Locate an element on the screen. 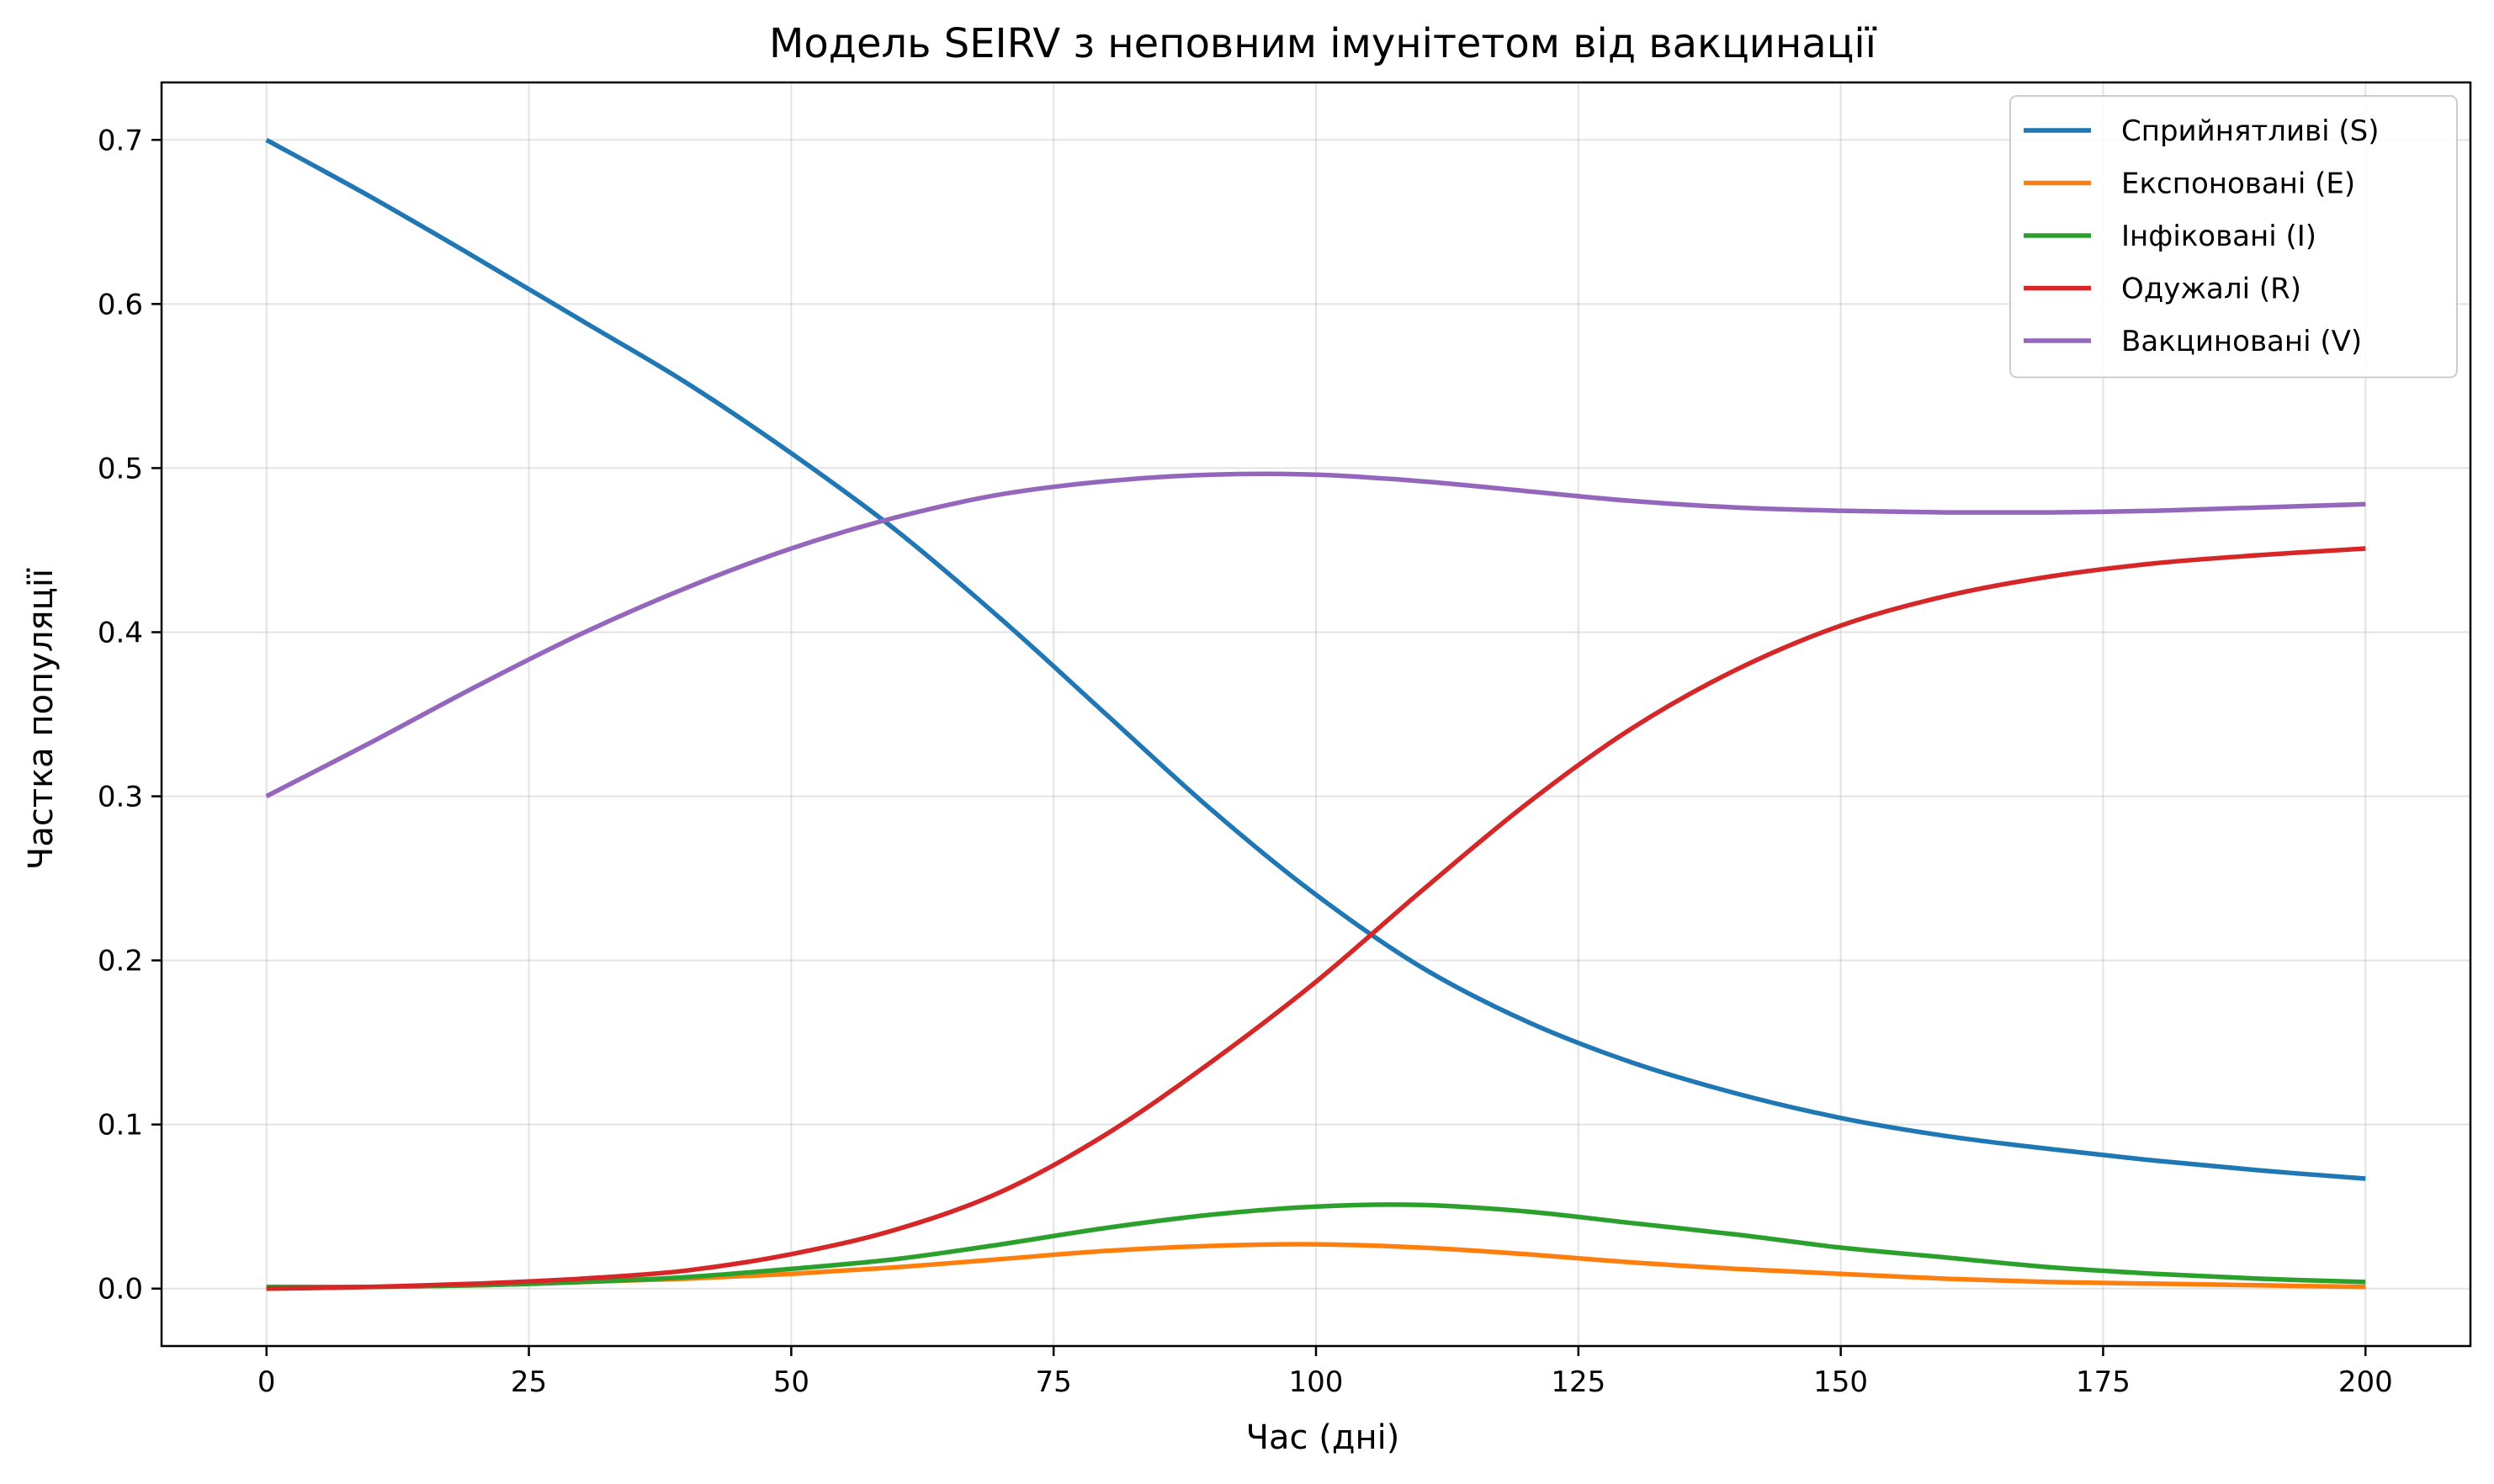  x-tick-label: 75 is located at coordinates (1054, 1382).